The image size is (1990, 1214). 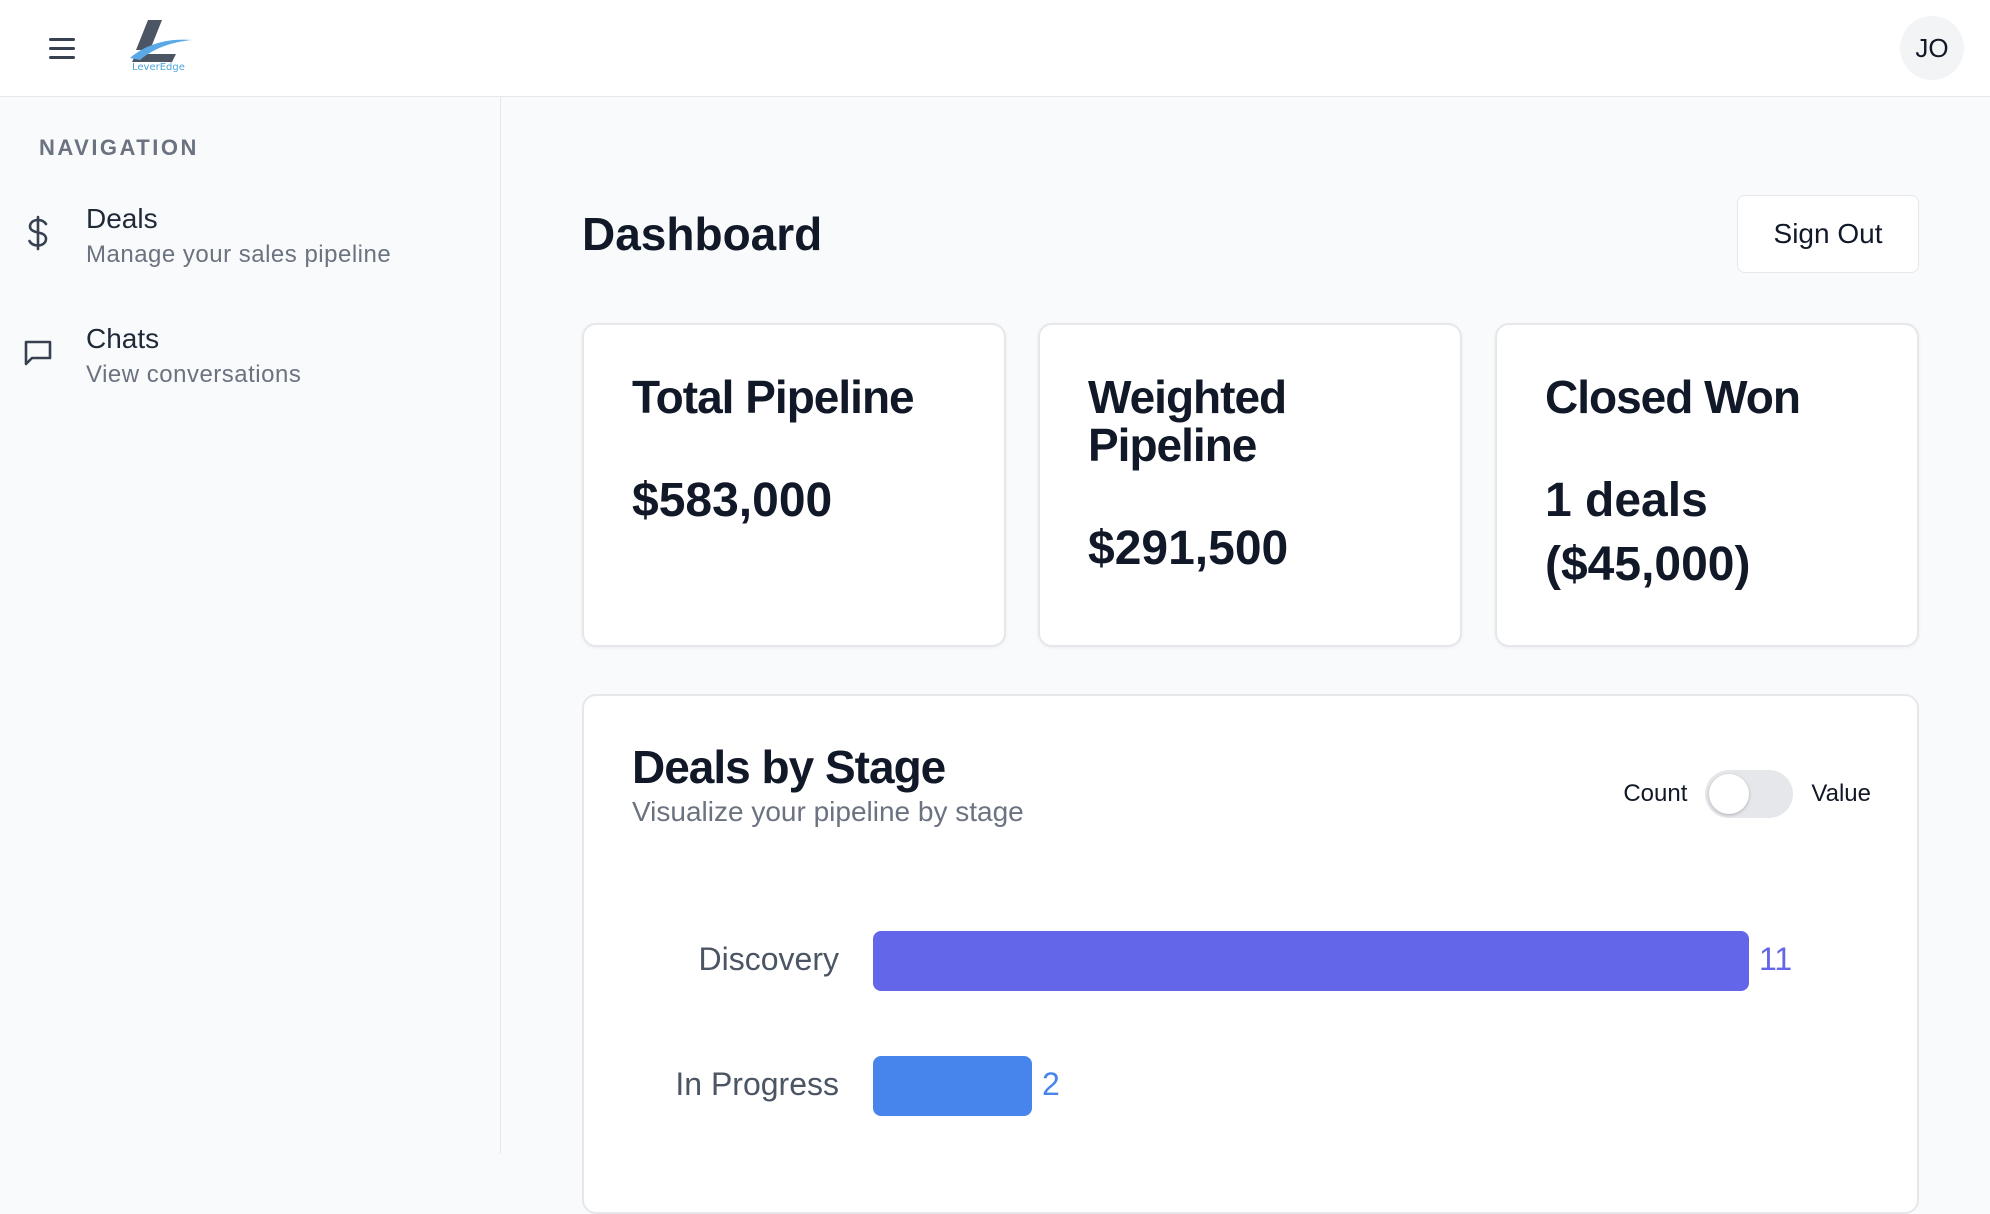 What do you see at coordinates (1648, 532) in the screenshot?
I see `card-value: 1 deals ($45,000)` at bounding box center [1648, 532].